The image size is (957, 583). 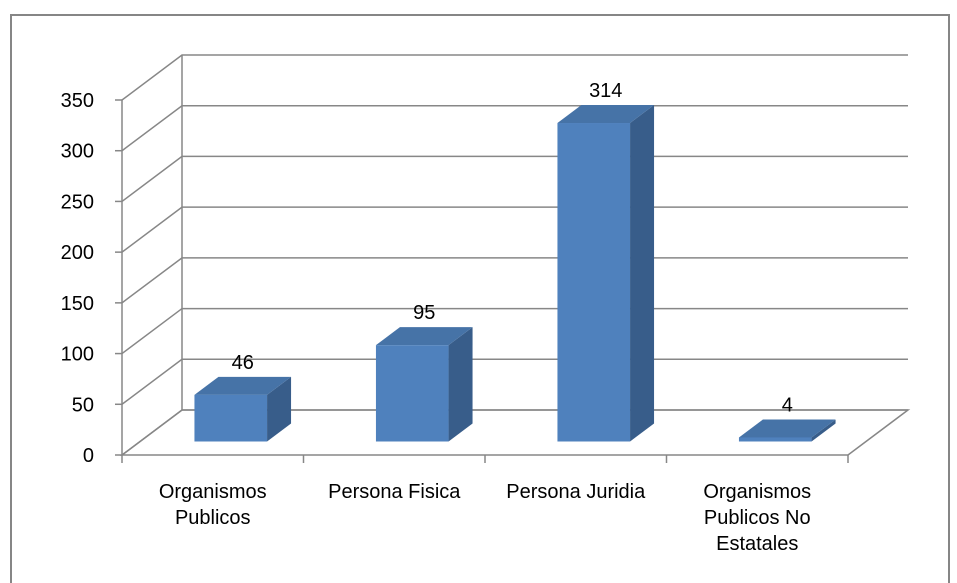 What do you see at coordinates (77, 253) in the screenshot?
I see `y-tick-label: 200` at bounding box center [77, 253].